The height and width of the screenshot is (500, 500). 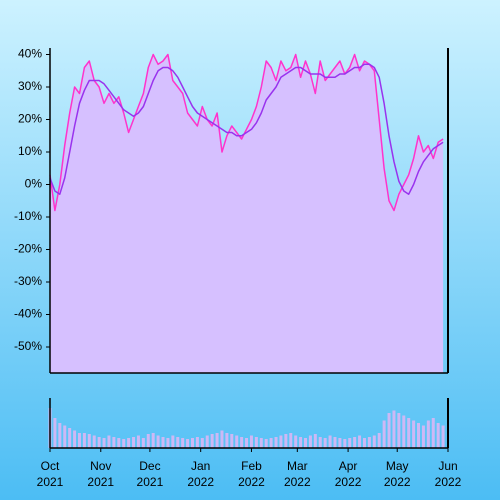 What do you see at coordinates (101, 474) in the screenshot?
I see `x-tick-label: Nov 2021` at bounding box center [101, 474].